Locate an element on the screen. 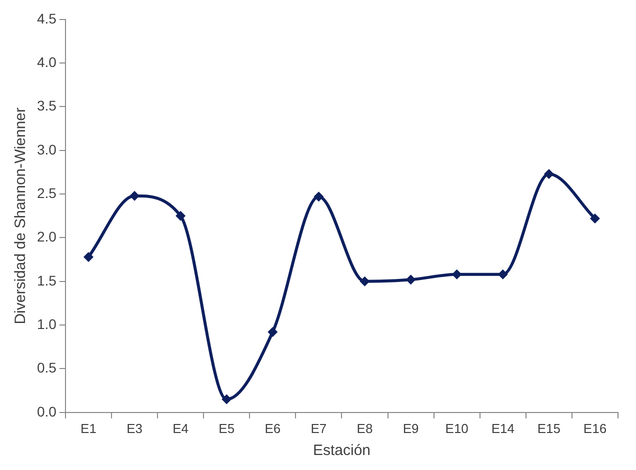  y-tick-label: 4.5 is located at coordinates (46, 18).